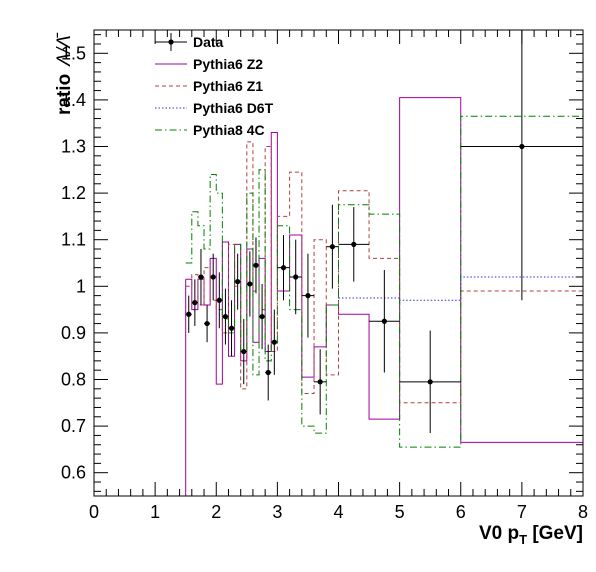  What do you see at coordinates (64, 73) in the screenshot?
I see `y-axis-label: ratioΛ/Λ̄` at bounding box center [64, 73].